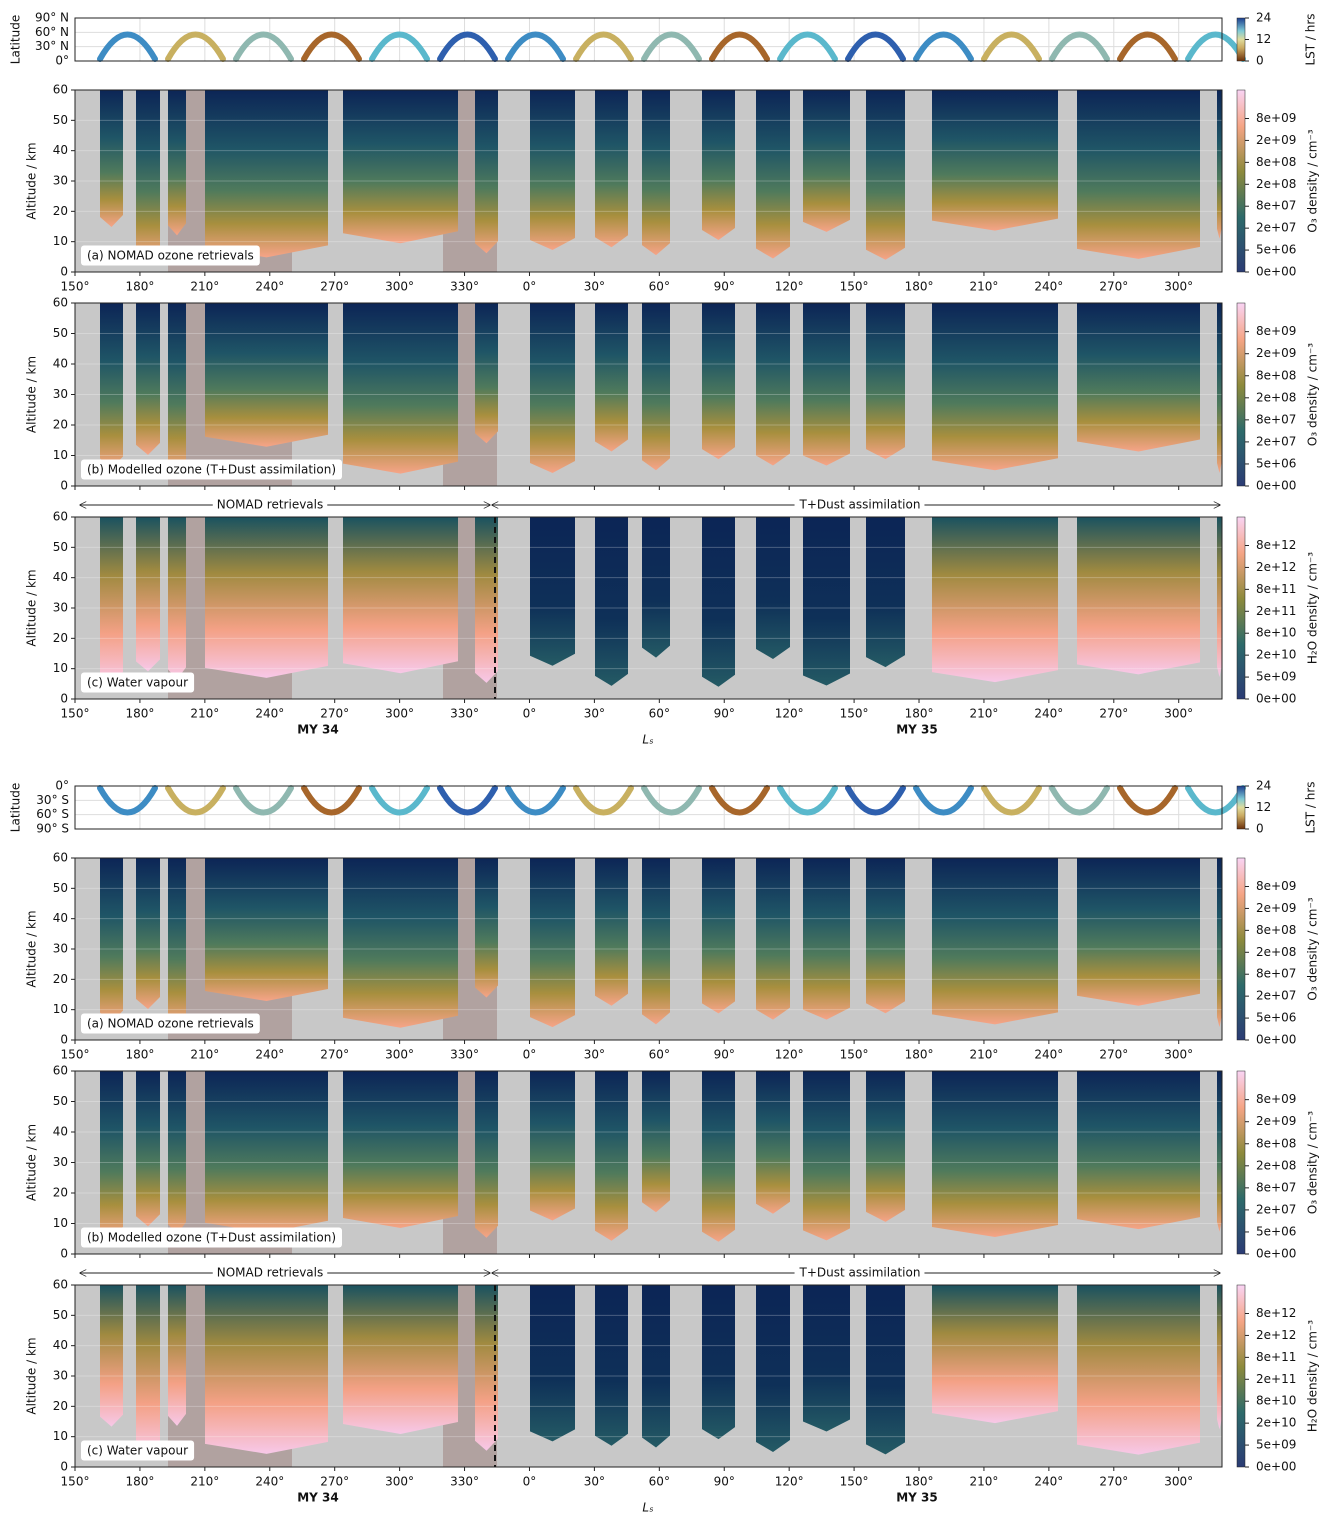  I want to click on colorbar-label: O₃ density / cm⁻³, so click(1313, 394).